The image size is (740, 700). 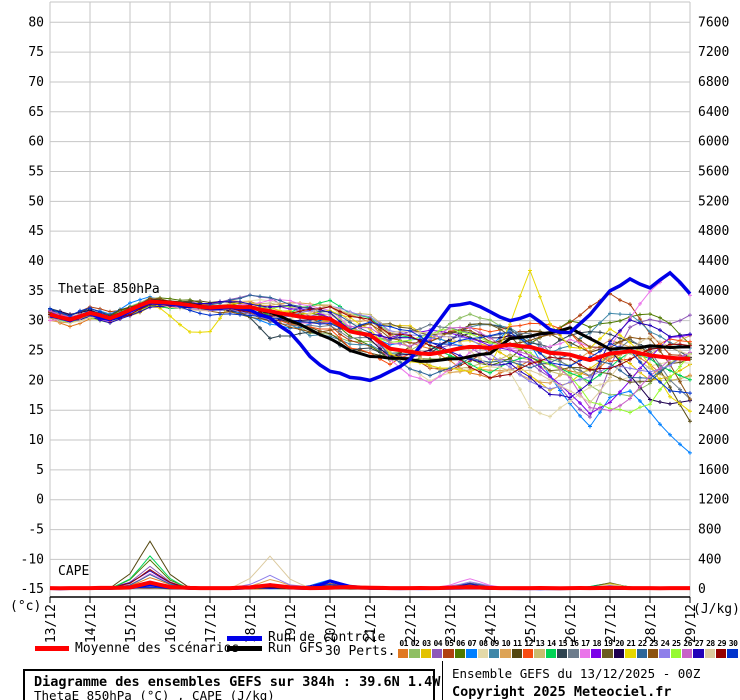 What do you see at coordinates (371, 623) in the screenshot?
I see `x-tick-label: 21/12` at bounding box center [371, 623].